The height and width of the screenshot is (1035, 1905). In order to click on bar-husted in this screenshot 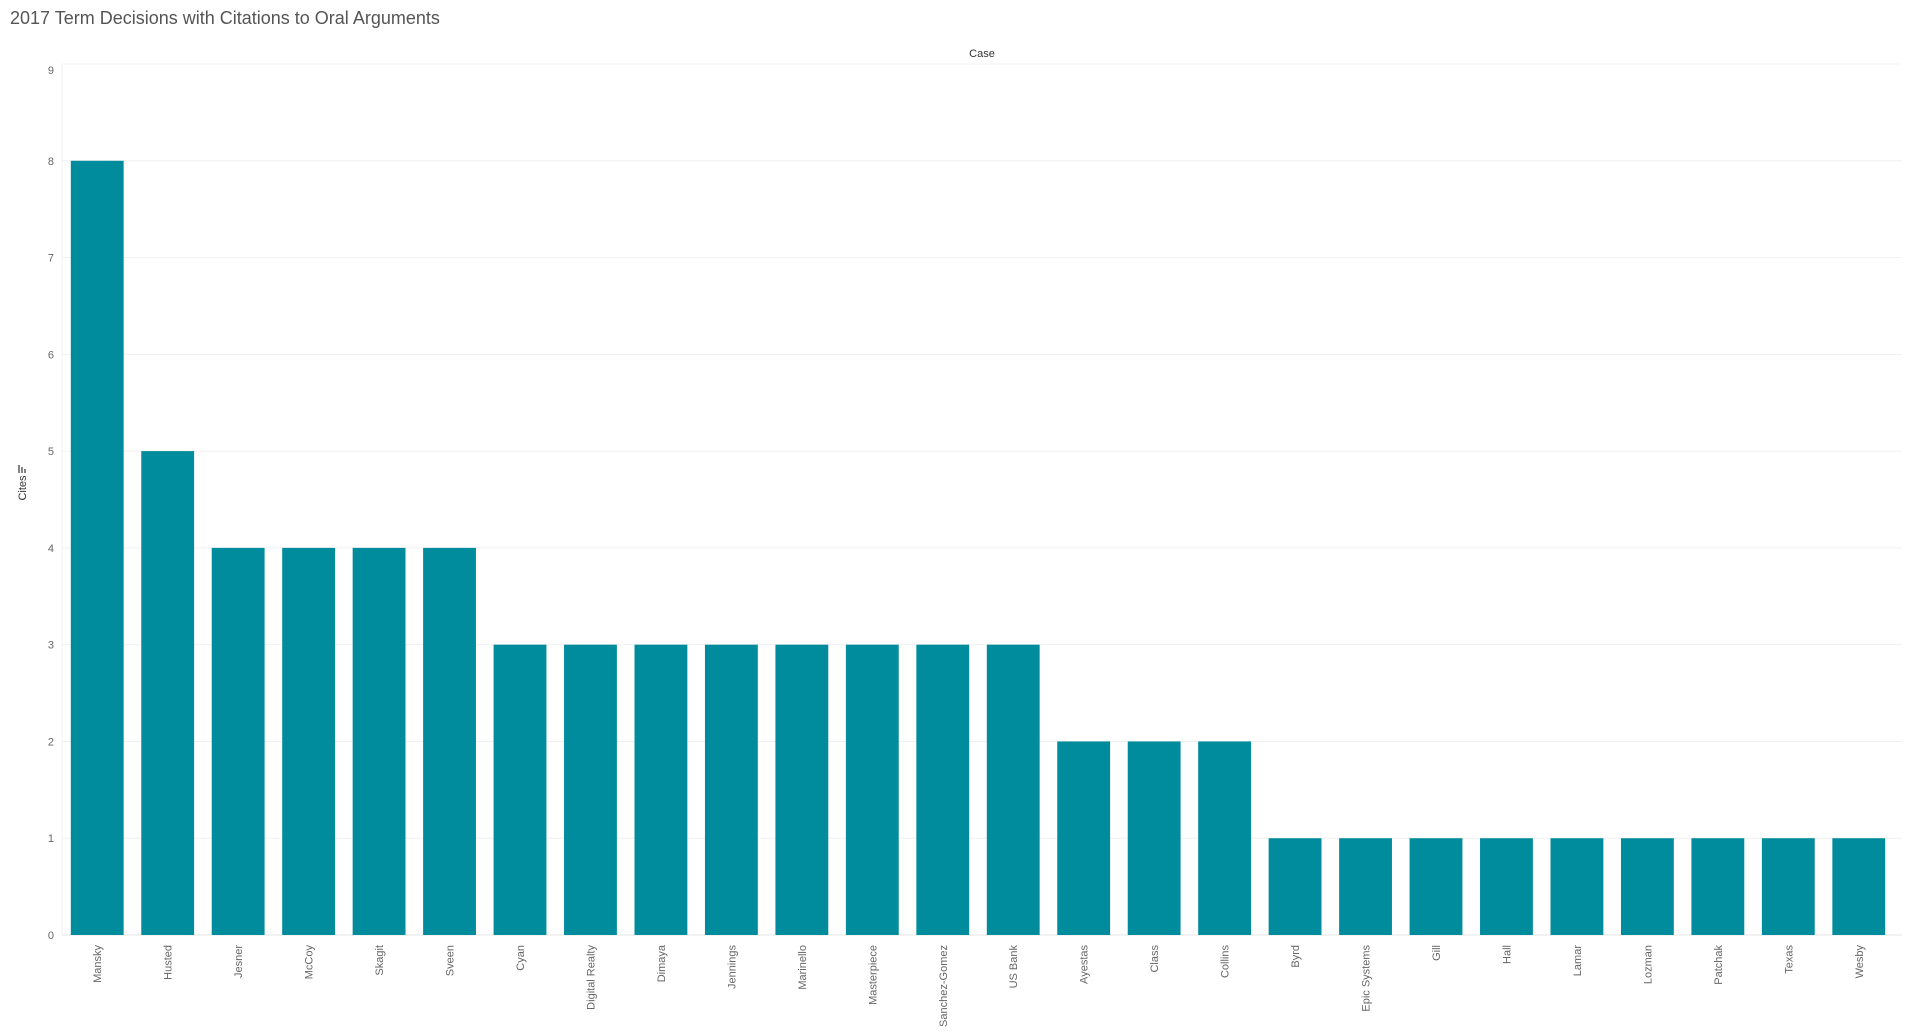, I will do `click(168, 693)`.